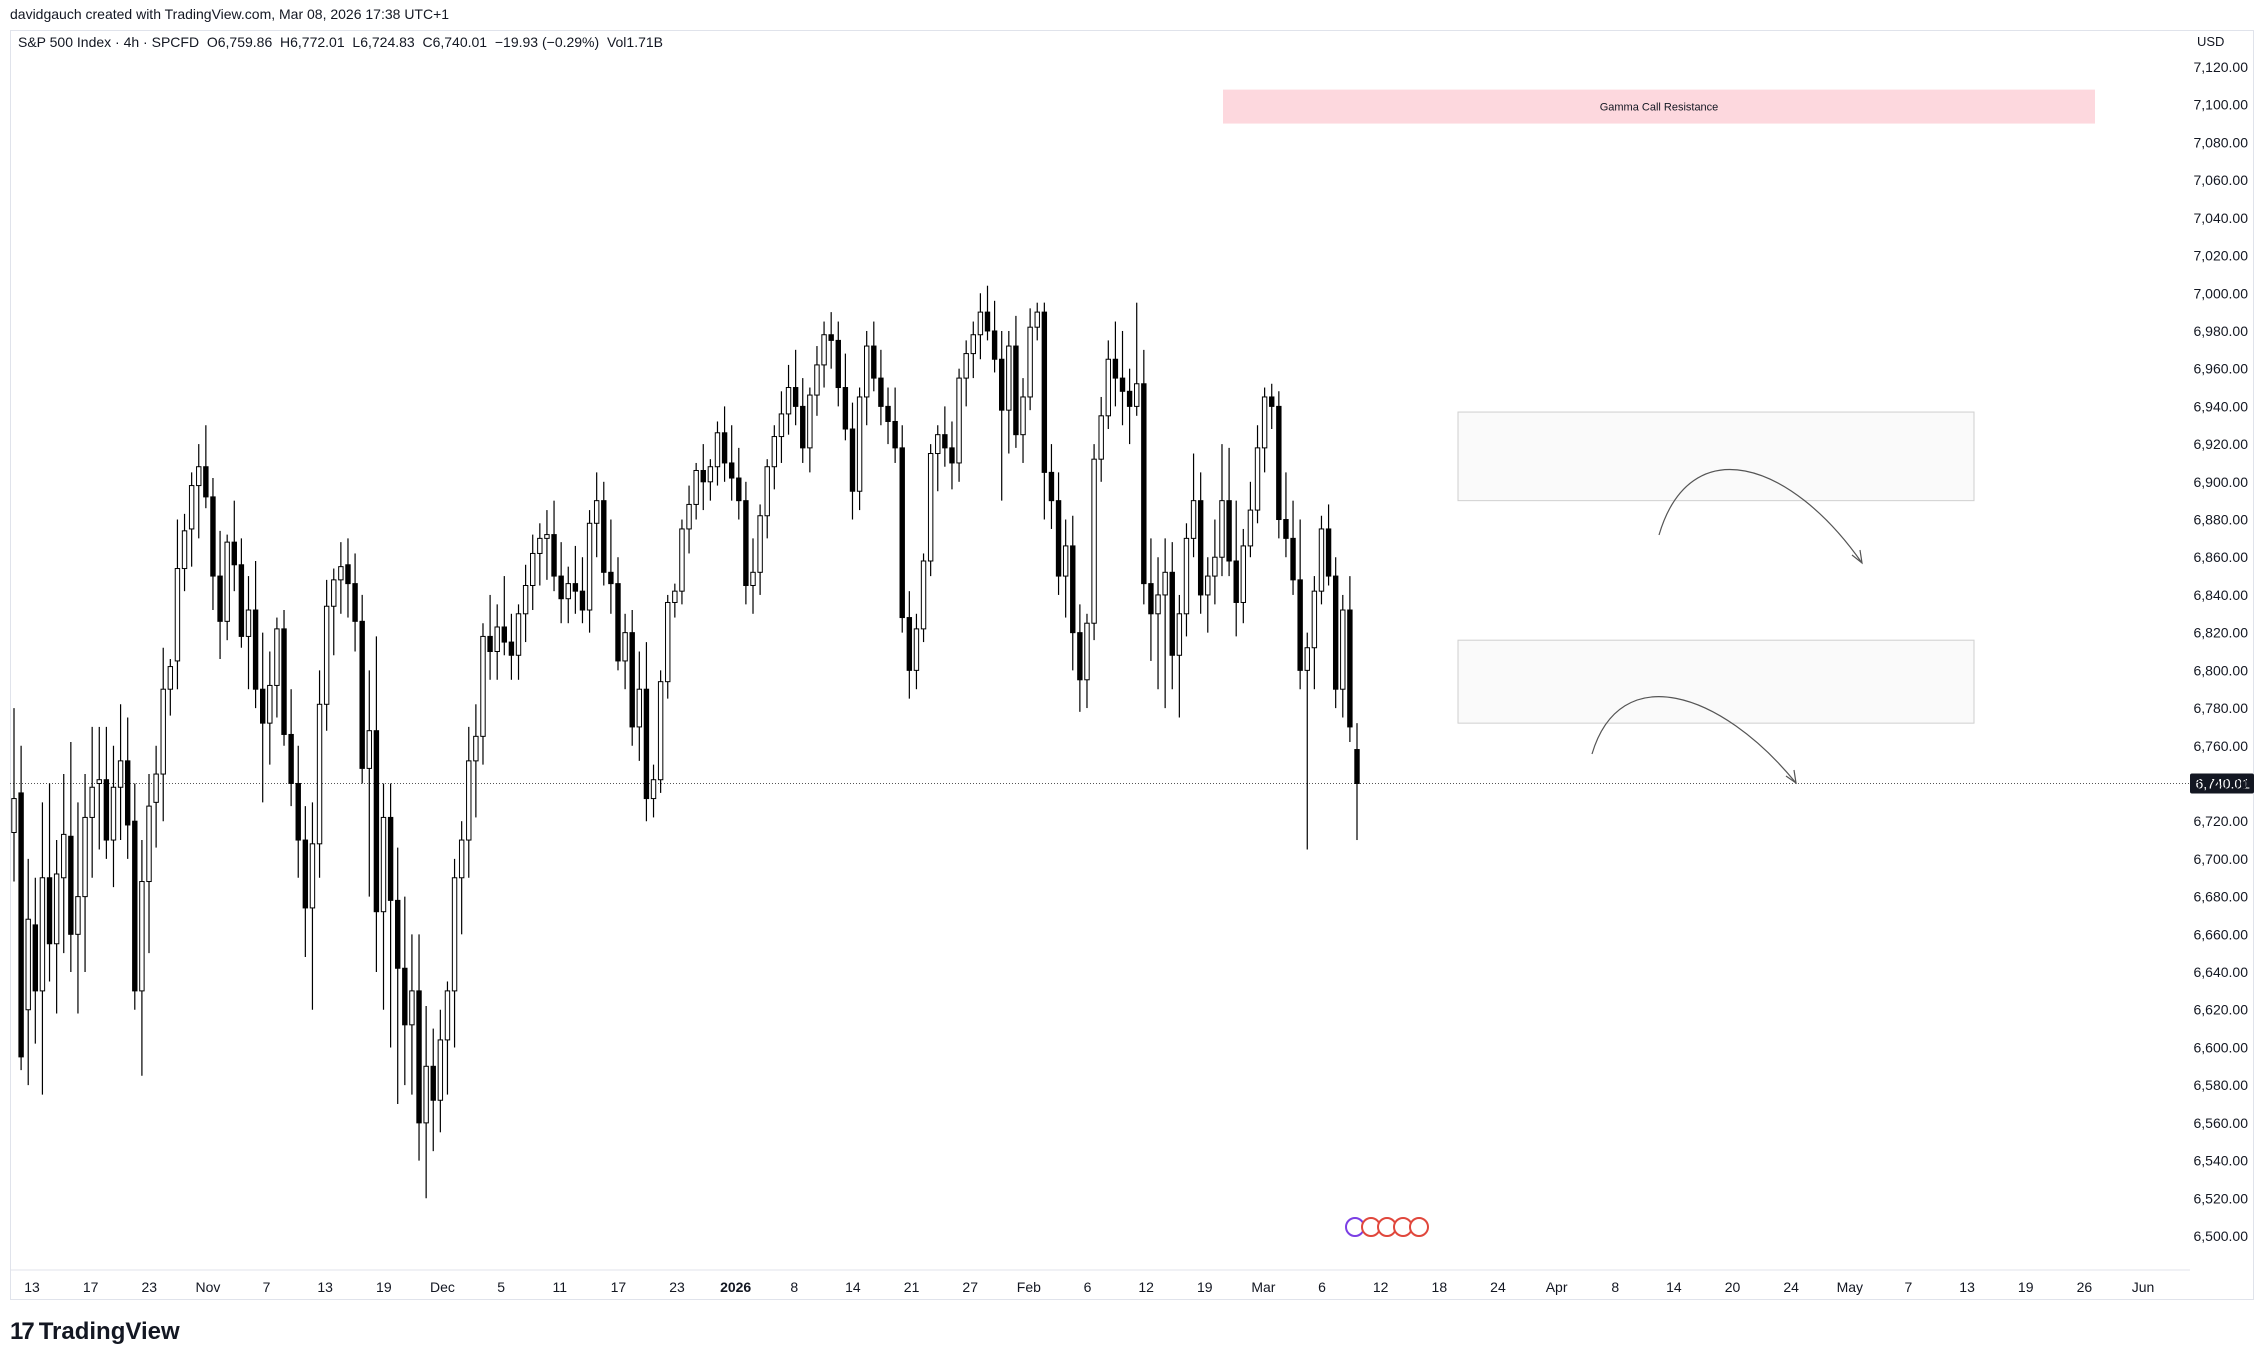 This screenshot has width=2266, height=1361. What do you see at coordinates (2026, 1287) in the screenshot?
I see `x-tick-label: 19` at bounding box center [2026, 1287].